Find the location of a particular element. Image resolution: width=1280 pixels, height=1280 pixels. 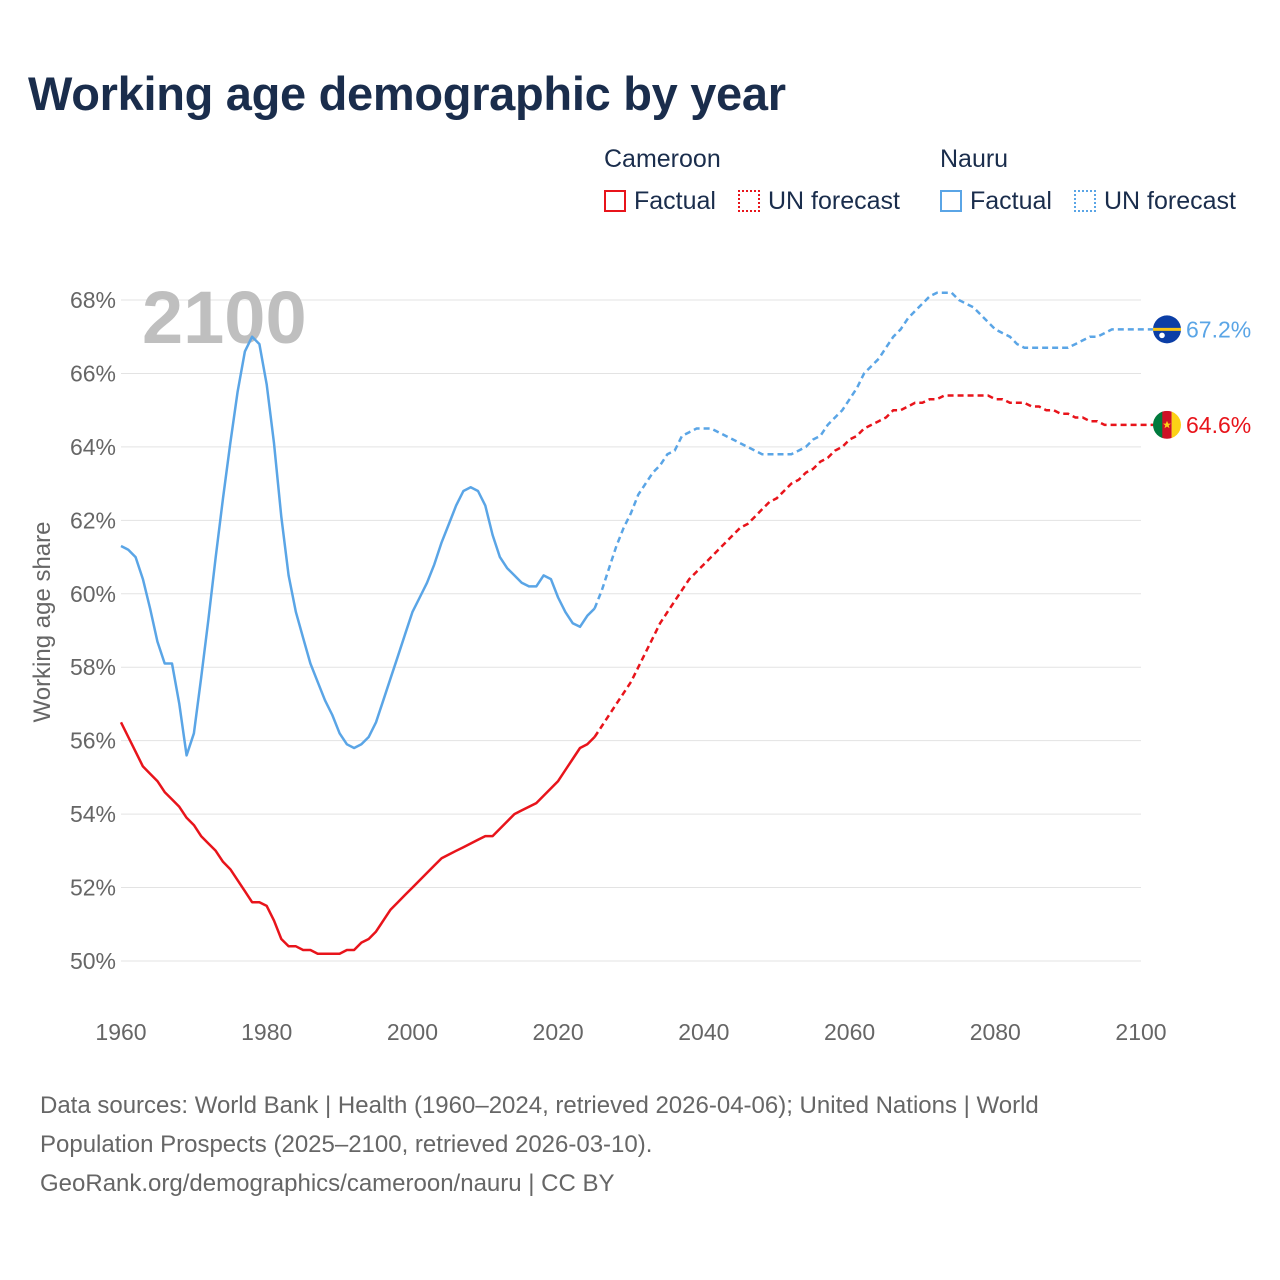

cameroon-forecast-line is located at coordinates (880, 566).